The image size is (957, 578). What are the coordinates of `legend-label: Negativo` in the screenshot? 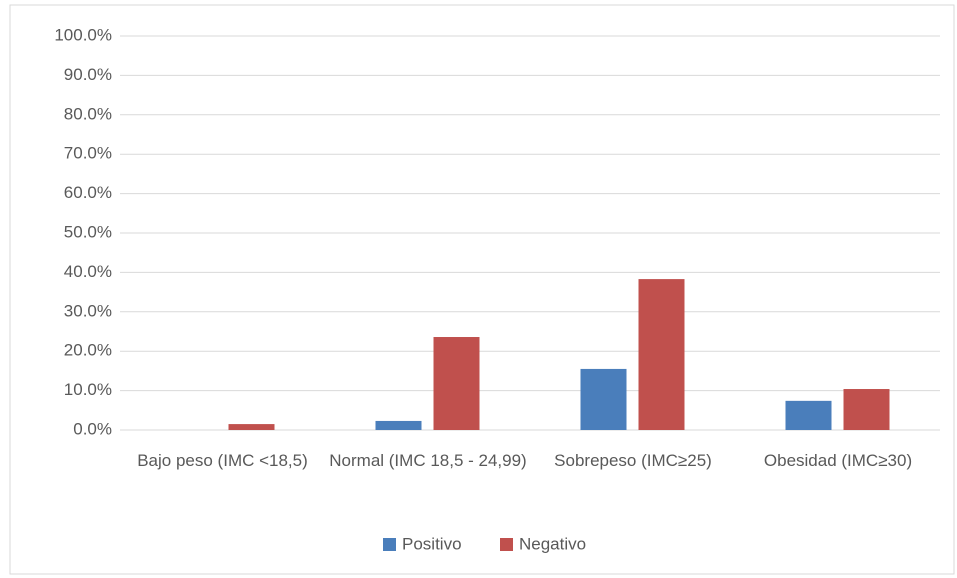 It's located at (552, 543).